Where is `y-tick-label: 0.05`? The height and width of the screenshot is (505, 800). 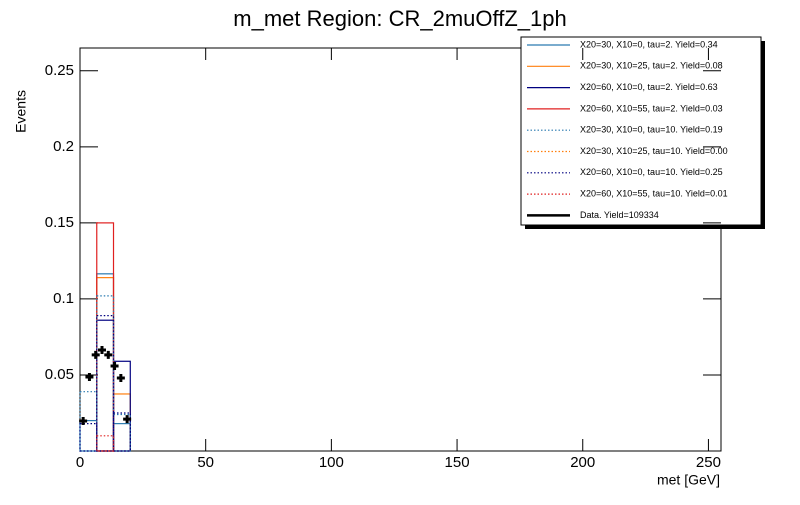 y-tick-label: 0.05 is located at coordinates (59, 374).